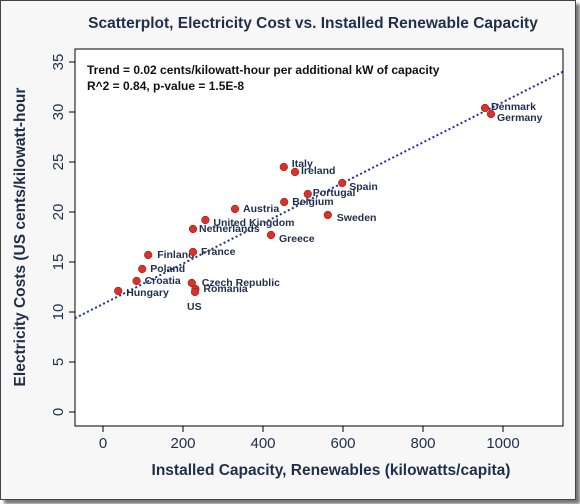  Describe the element at coordinates (491, 114) in the screenshot. I see `point-germany` at that location.